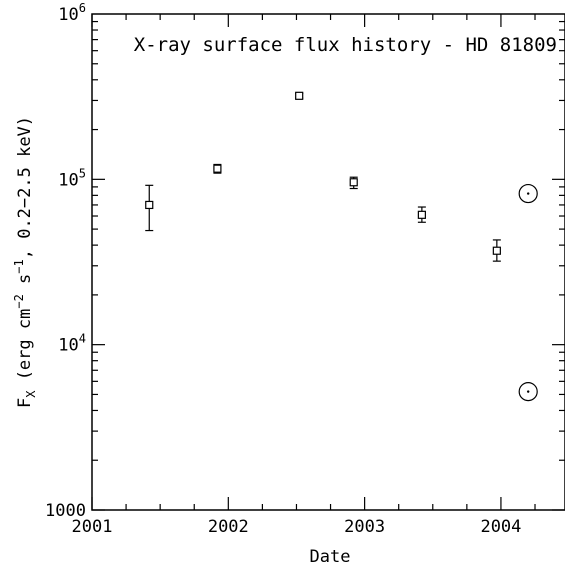 This screenshot has width=565, height=567. Describe the element at coordinates (72, 344) in the screenshot. I see `y-tick-label: 10⁴` at that location.